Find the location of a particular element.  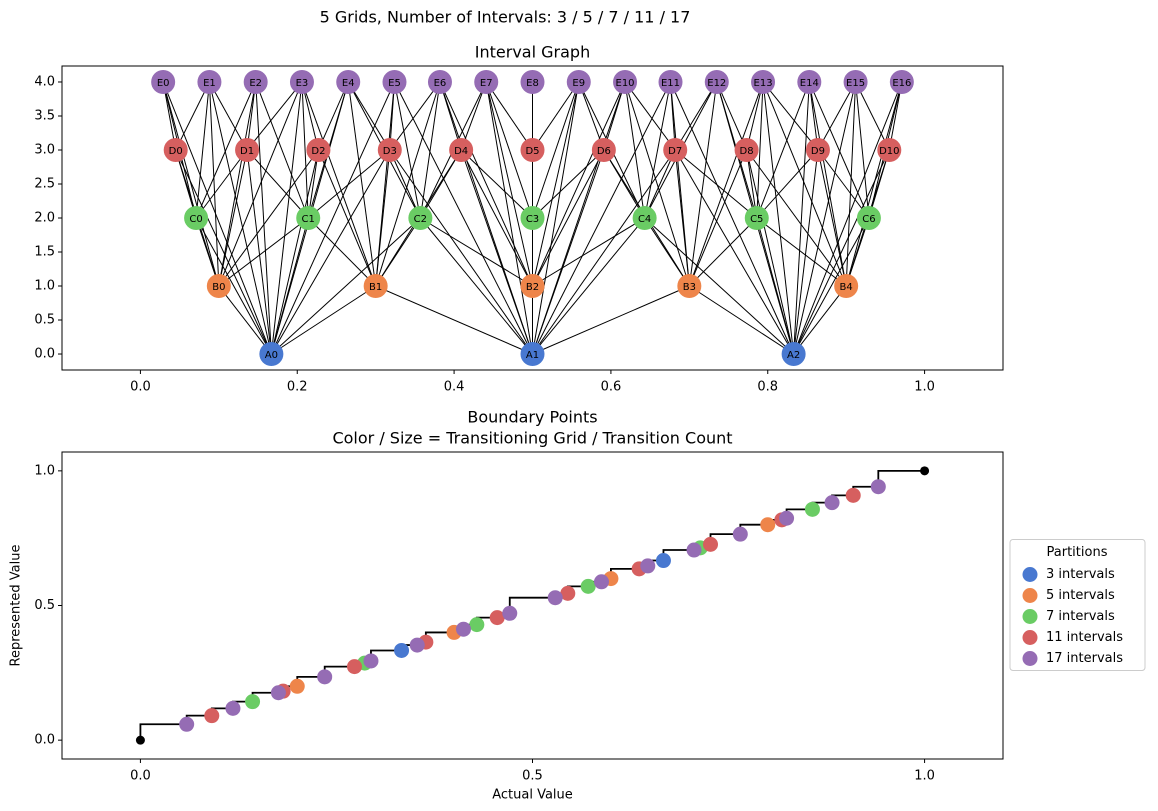

node-label: B1 is located at coordinates (375, 287).